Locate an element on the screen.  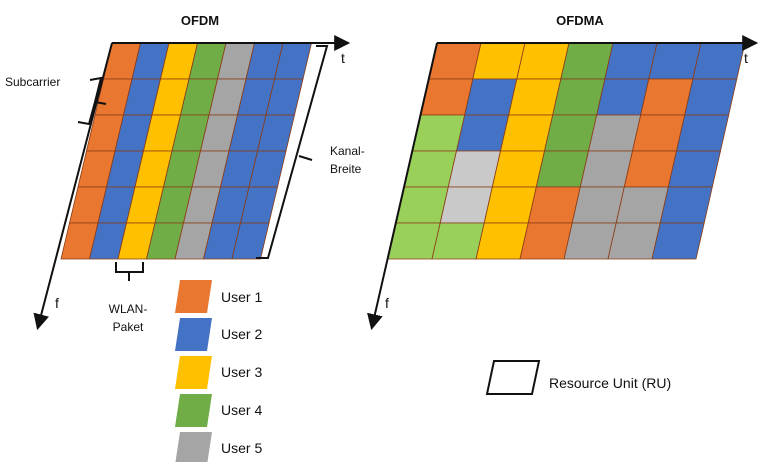
ofdma-cell-r4-c1 is located at coordinates (430, 169).